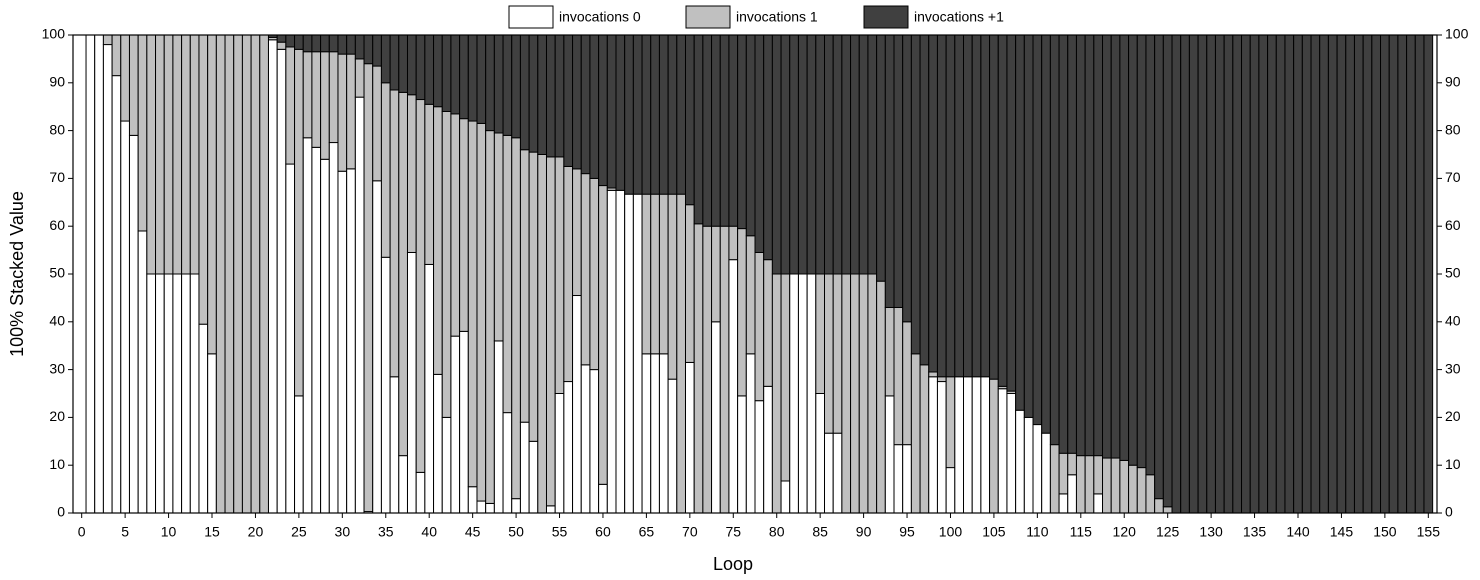  I want to click on x-tick-label: 5, so click(125, 532).